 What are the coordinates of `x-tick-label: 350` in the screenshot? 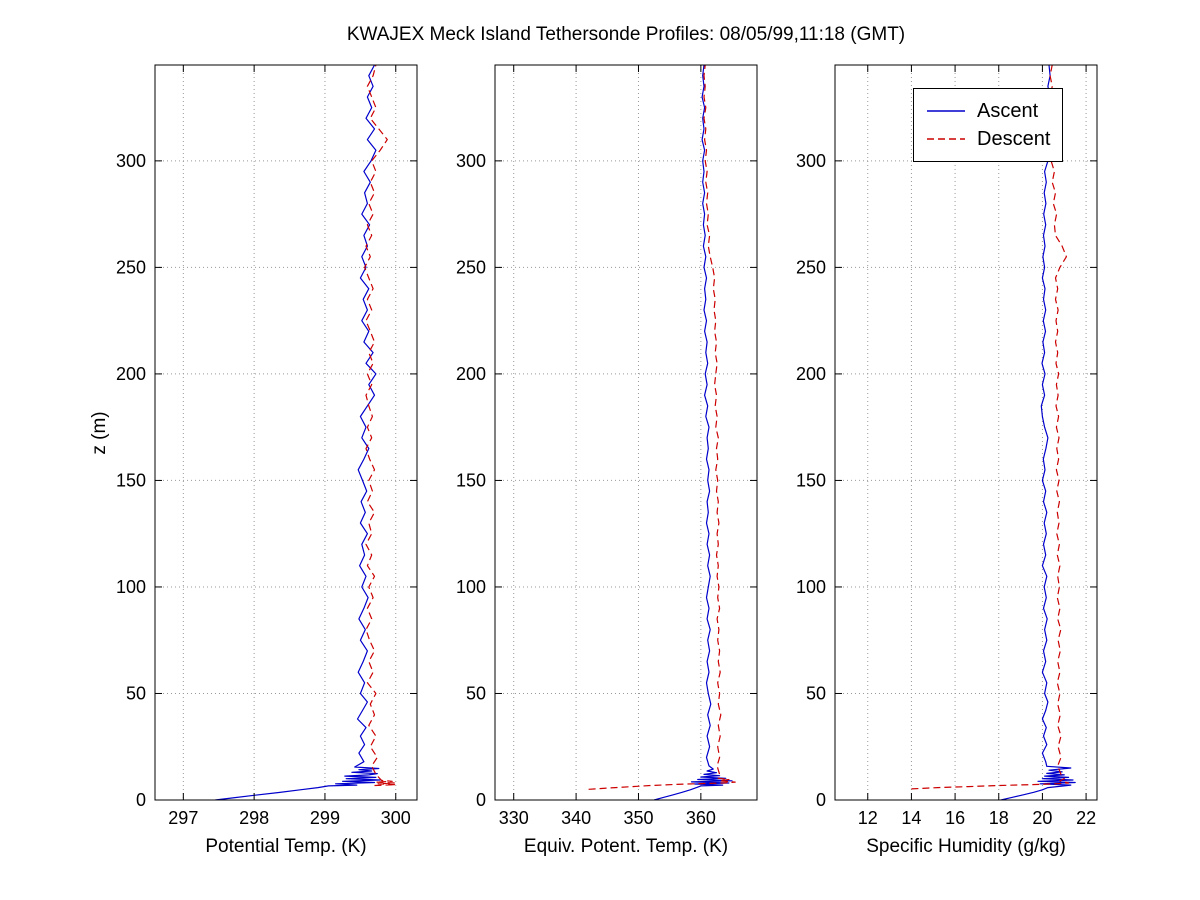 It's located at (638, 818).